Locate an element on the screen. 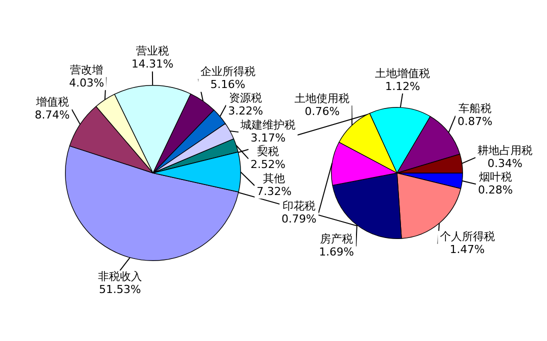  data-label: 8.74% is located at coordinates (52, 115).